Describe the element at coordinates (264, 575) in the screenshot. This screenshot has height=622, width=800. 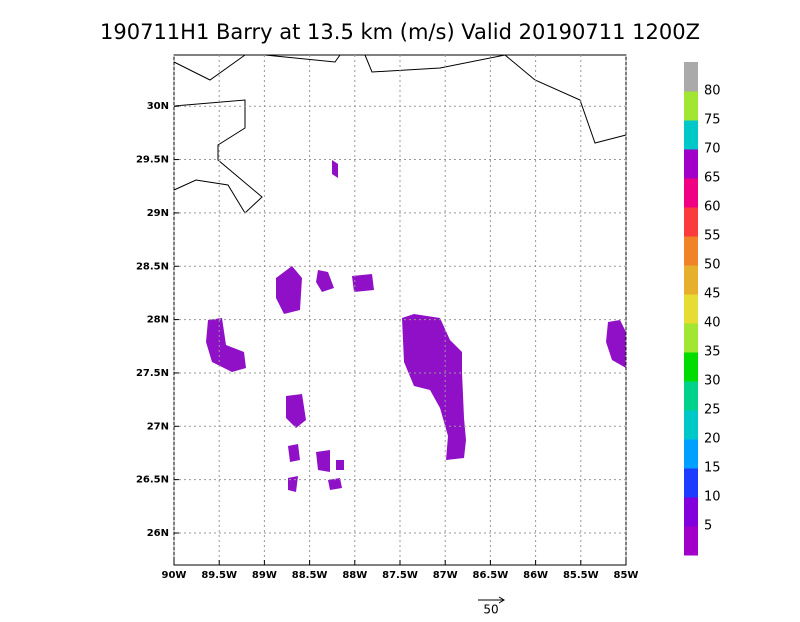
I see `x-tick-label: 89W` at that location.